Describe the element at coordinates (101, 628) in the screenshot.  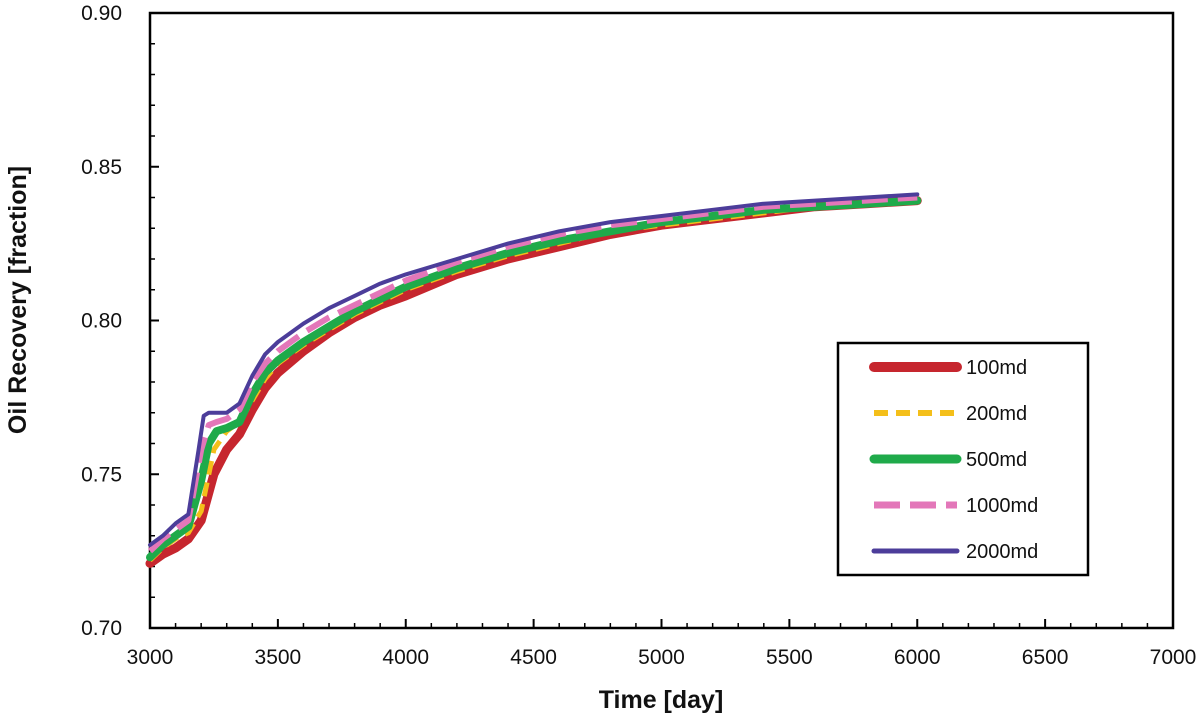
I see `y-tick-label: 0.70` at that location.